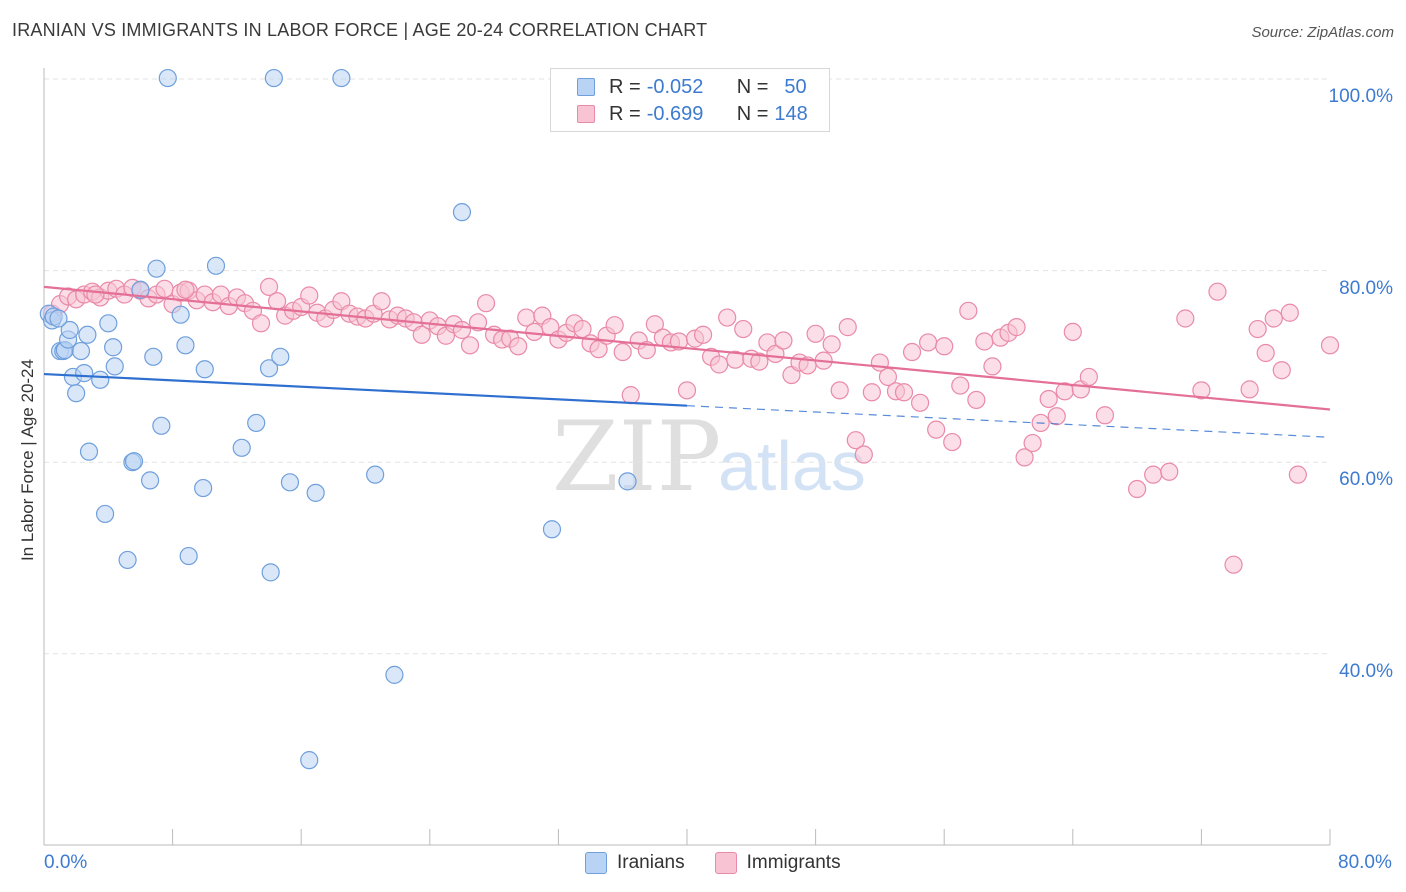 Image resolution: width=1406 pixels, height=892 pixels. Describe the element at coordinates (793, 862) in the screenshot. I see `immigrants-legend-label: Immigrants` at that location.